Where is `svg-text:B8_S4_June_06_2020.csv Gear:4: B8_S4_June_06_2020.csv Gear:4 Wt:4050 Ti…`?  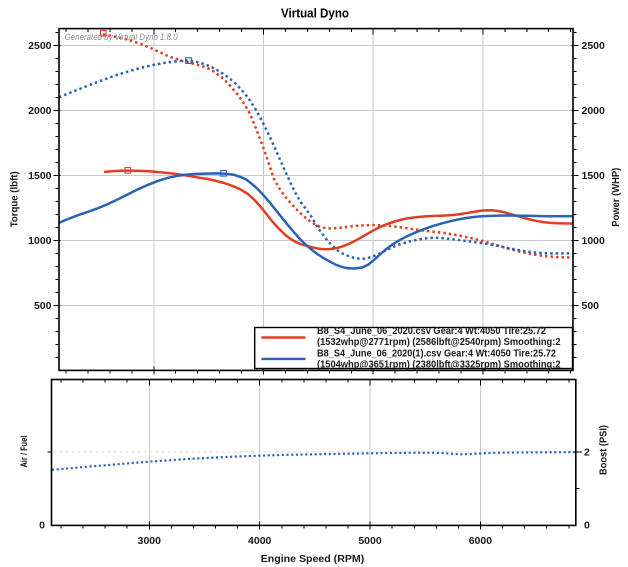 svg-text:B8_S4_June_06_2020.csv Gear:4: B8_S4_June_06_2020.csv Gear:4 Wt:4050 Ti… is located at coordinates (431, 331).